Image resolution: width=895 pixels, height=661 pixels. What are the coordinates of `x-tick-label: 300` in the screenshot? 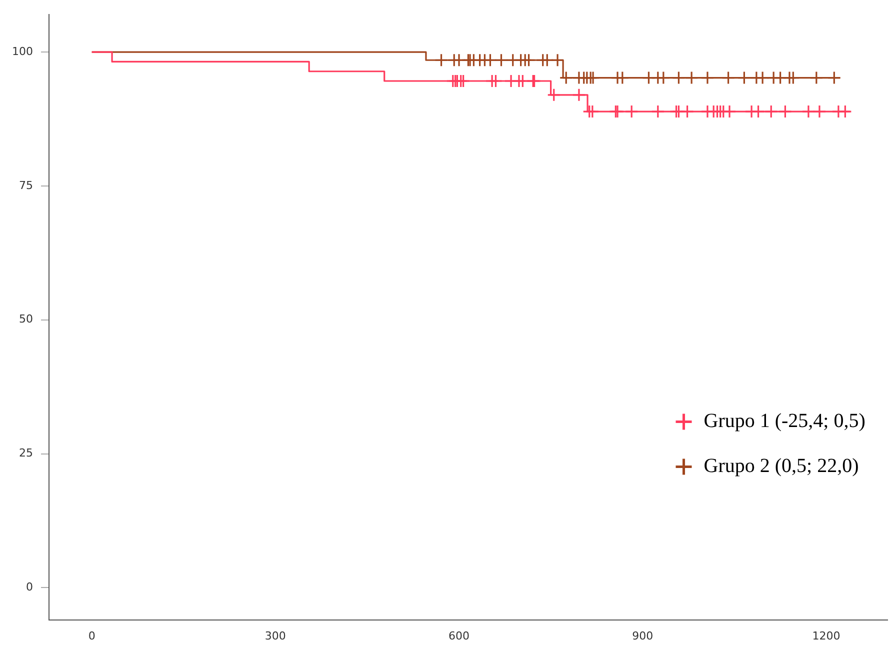 It's located at (275, 635).